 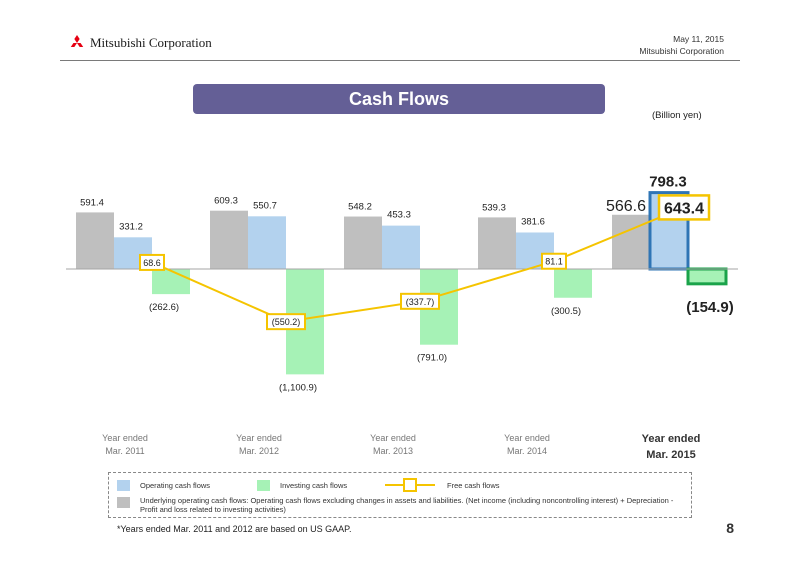 I want to click on legend-item-investing: Investing cash flows, so click(x=302, y=485).